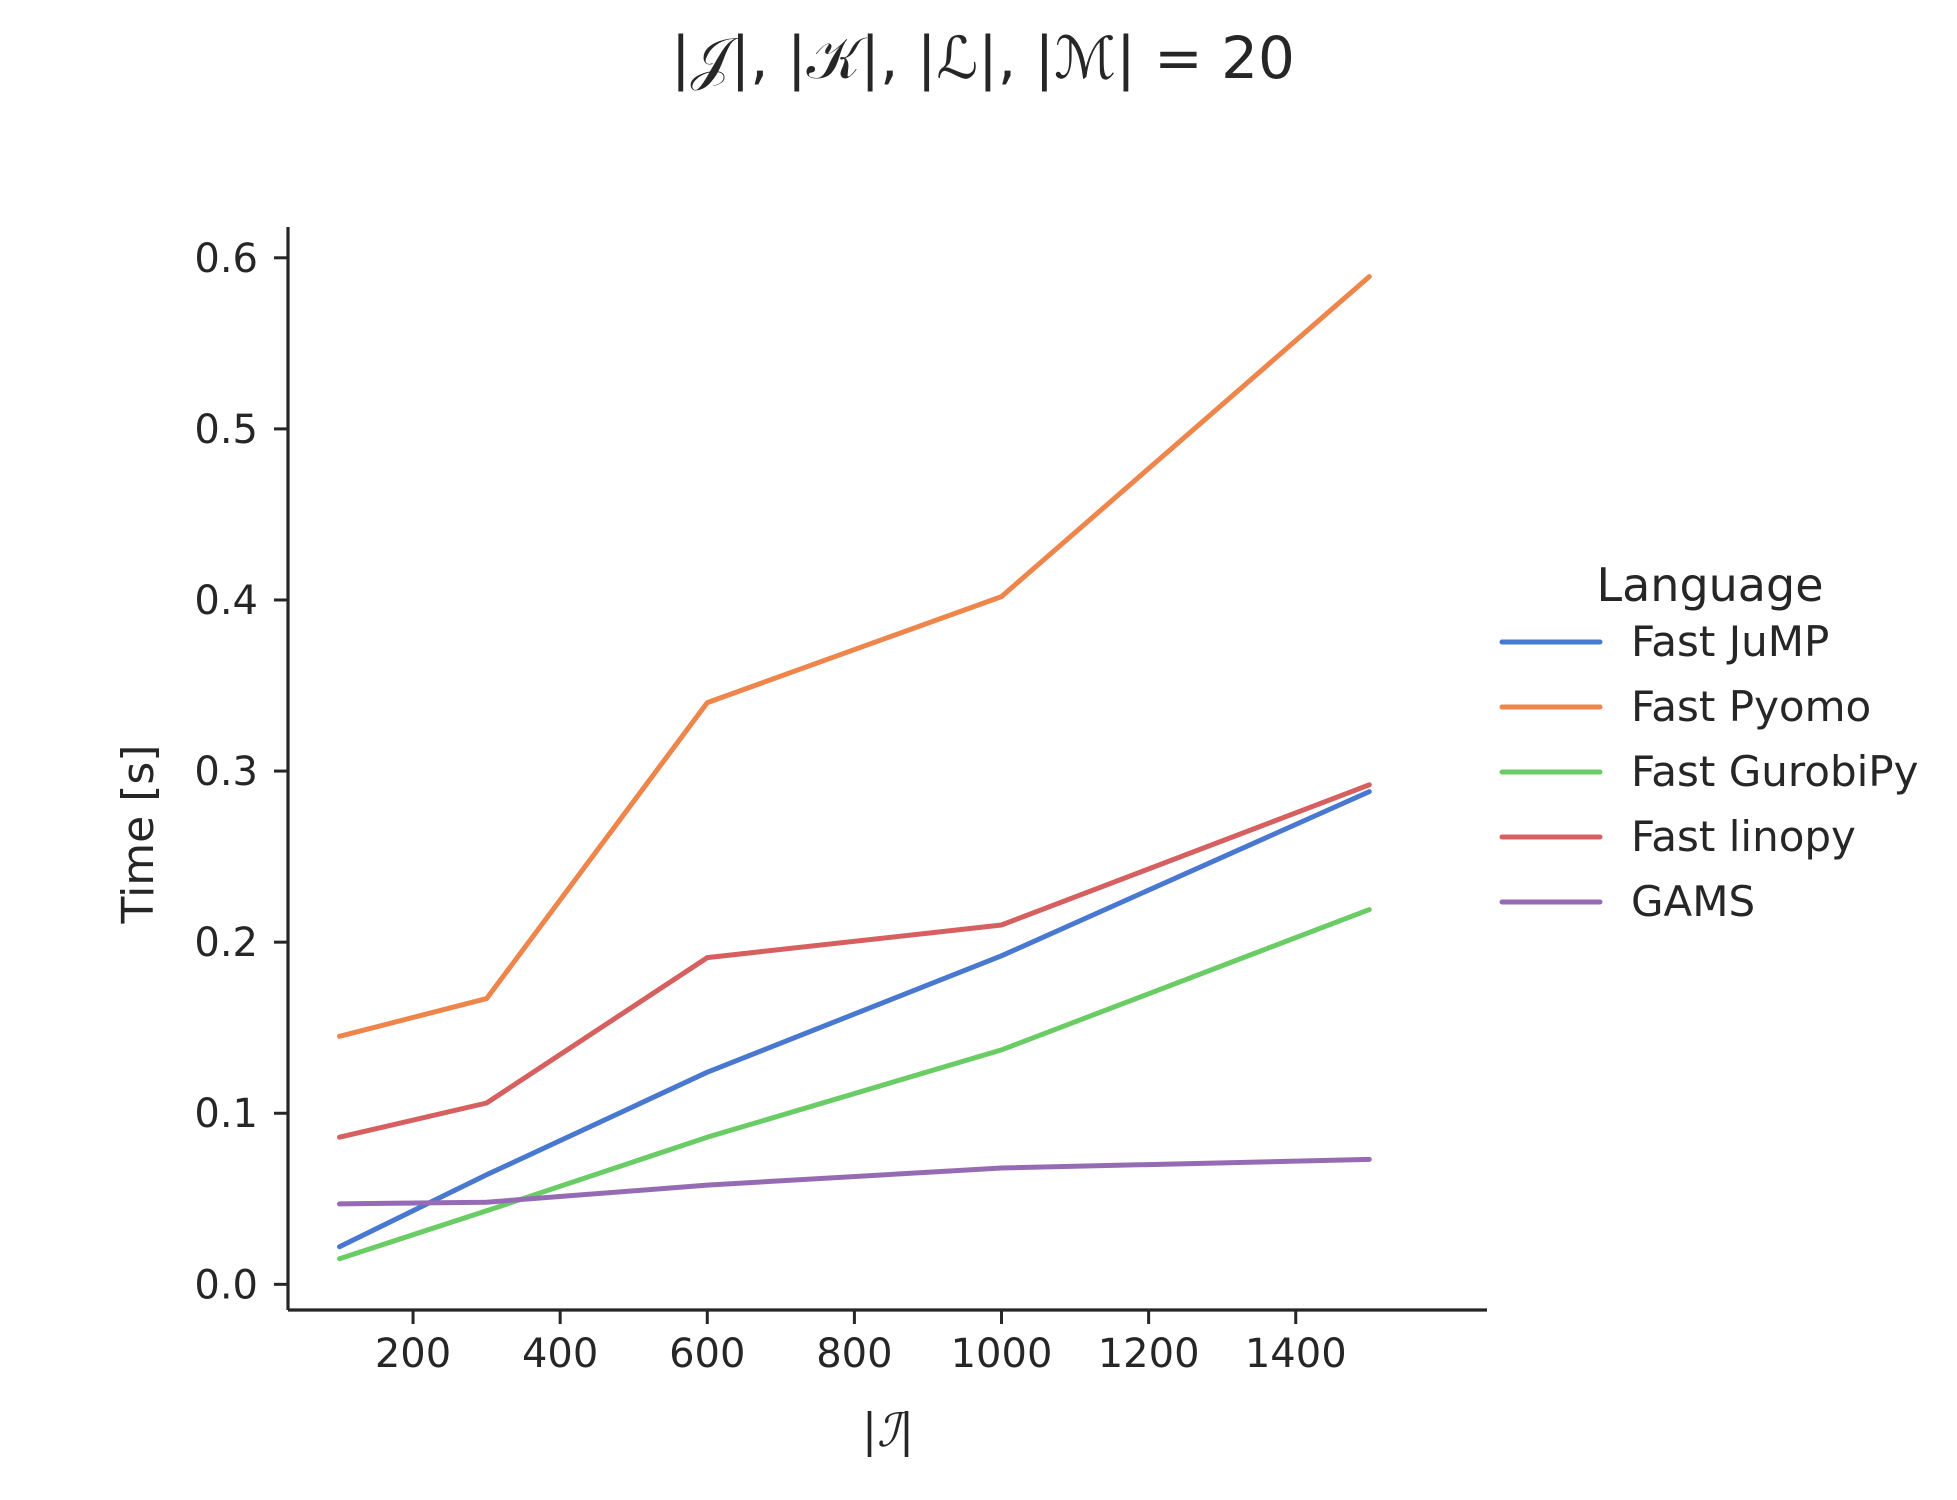 This screenshot has width=1957, height=1500. I want to click on legend-label-fast-gurobipy: Fast GurobiPy, so click(1774, 771).